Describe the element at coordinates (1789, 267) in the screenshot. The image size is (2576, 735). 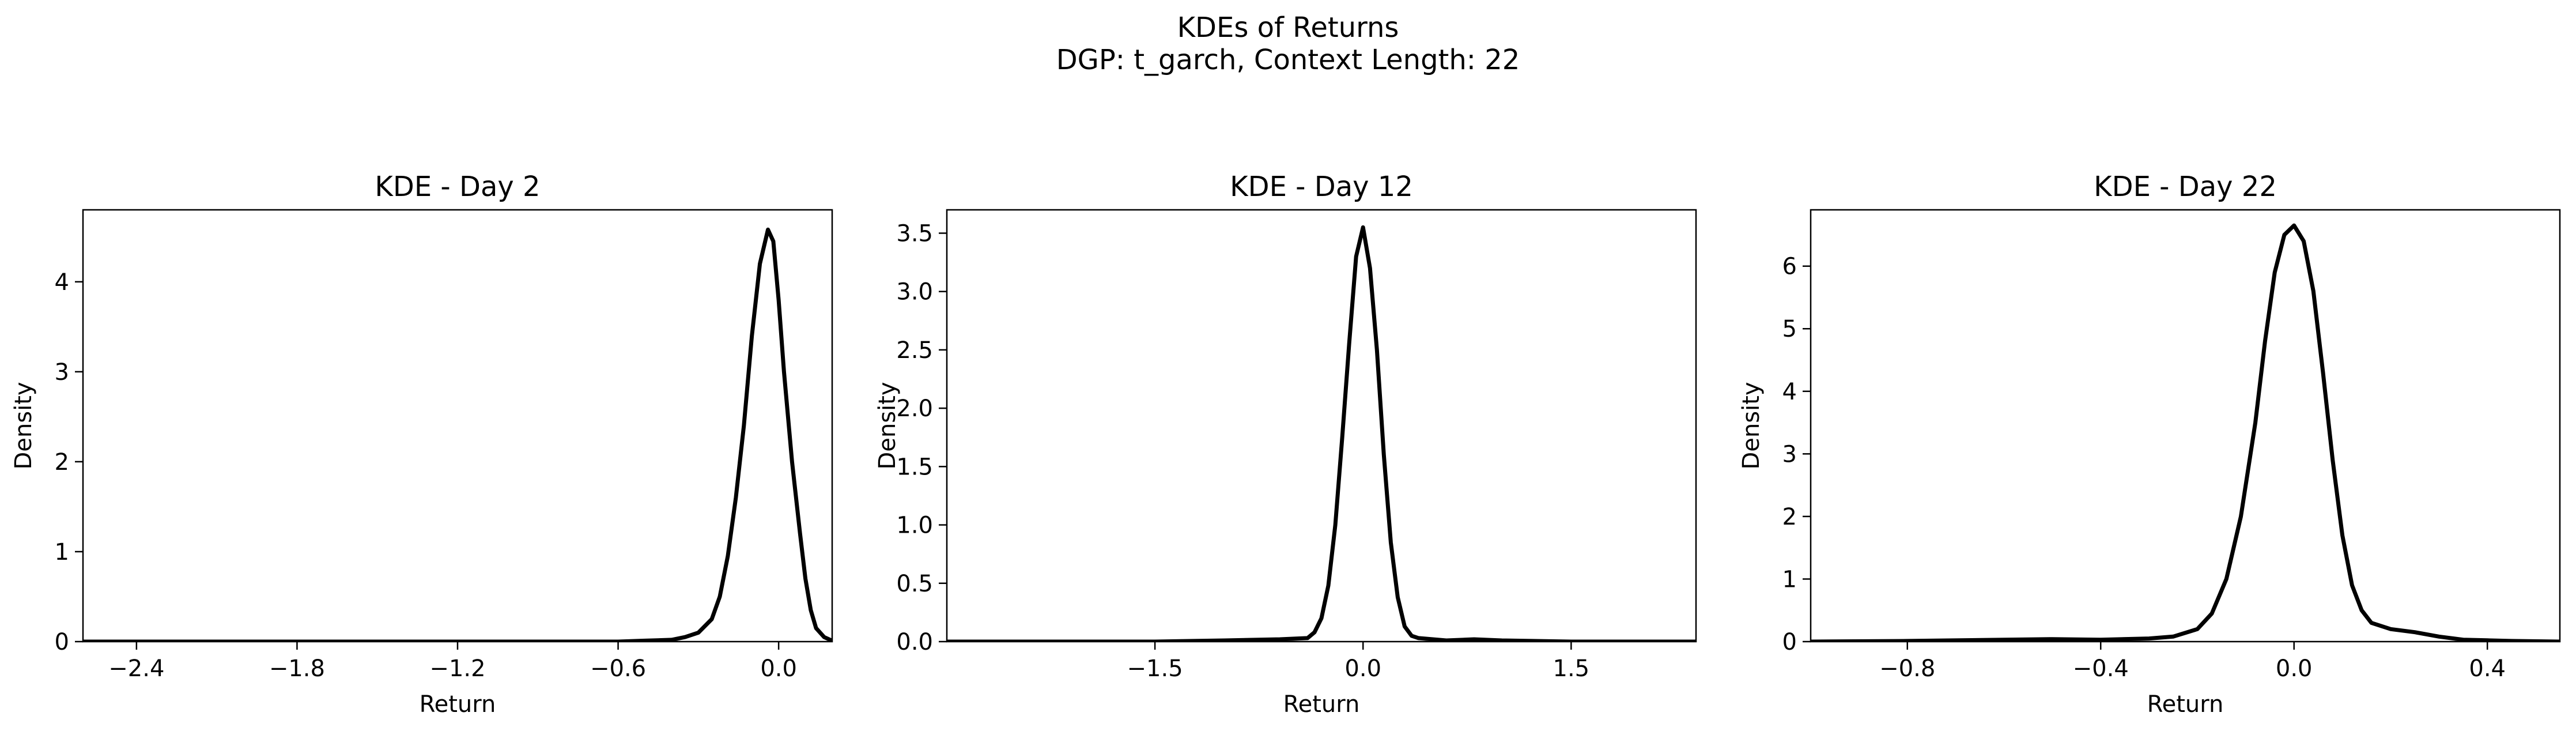
I see `y-tick-label: 6` at that location.